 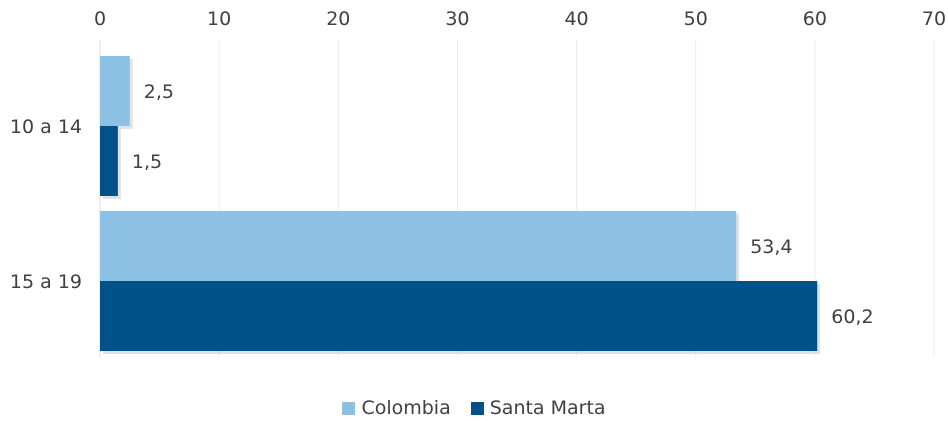 What do you see at coordinates (147, 162) in the screenshot?
I see `data-label-santa-marta-0: 1,5` at bounding box center [147, 162].